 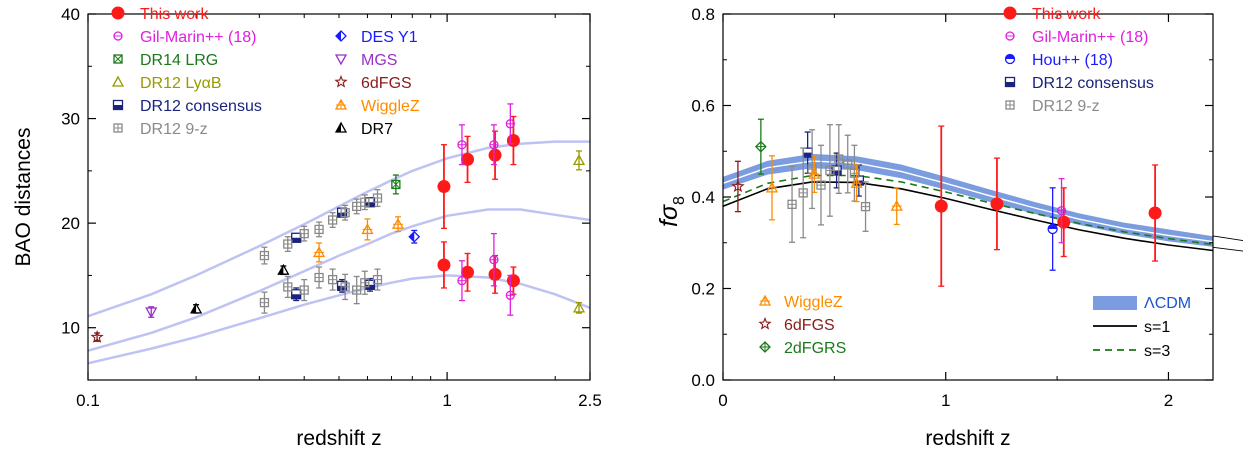 I want to click on legend-marker-wigglez, so click(x=341, y=104).